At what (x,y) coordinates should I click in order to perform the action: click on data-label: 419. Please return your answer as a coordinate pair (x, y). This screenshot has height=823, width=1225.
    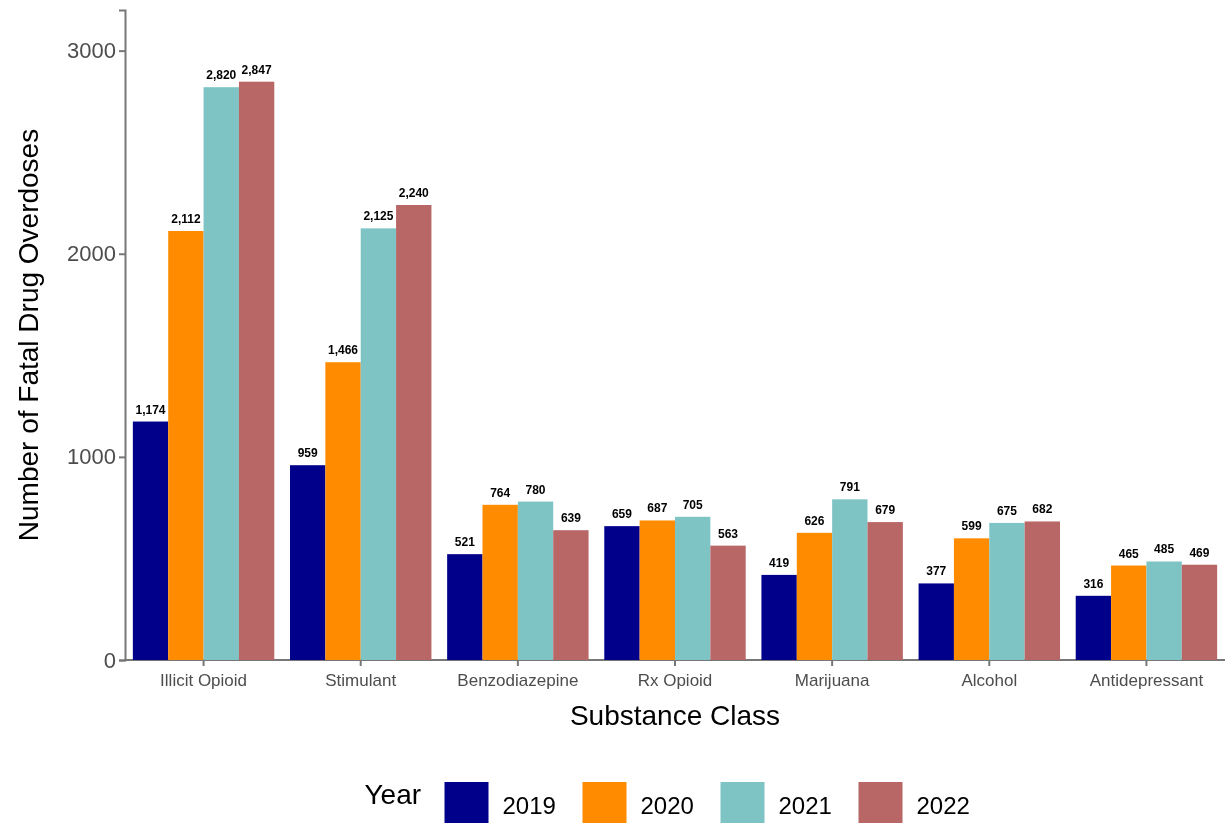
    Looking at the image, I should click on (779, 562).